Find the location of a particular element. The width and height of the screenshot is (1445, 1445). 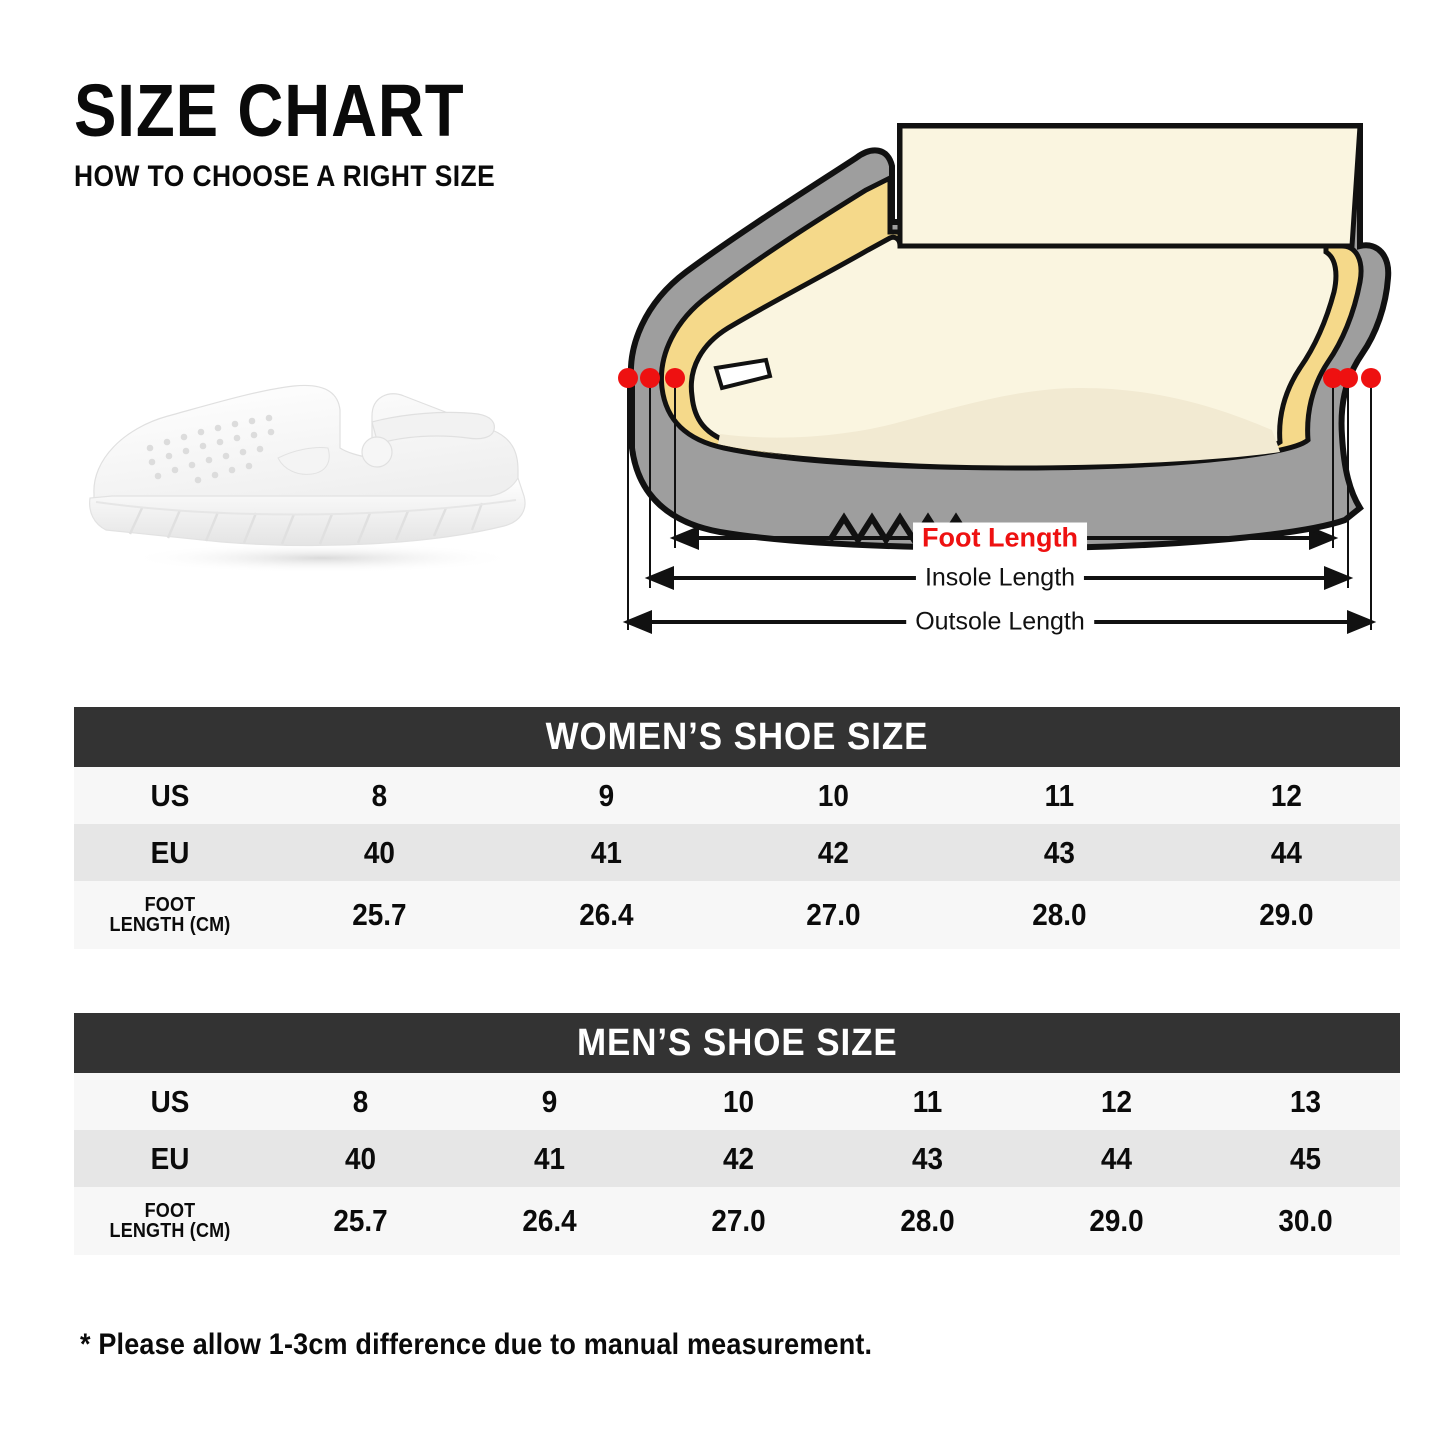

ankle-panel is located at coordinates (1130, 186).